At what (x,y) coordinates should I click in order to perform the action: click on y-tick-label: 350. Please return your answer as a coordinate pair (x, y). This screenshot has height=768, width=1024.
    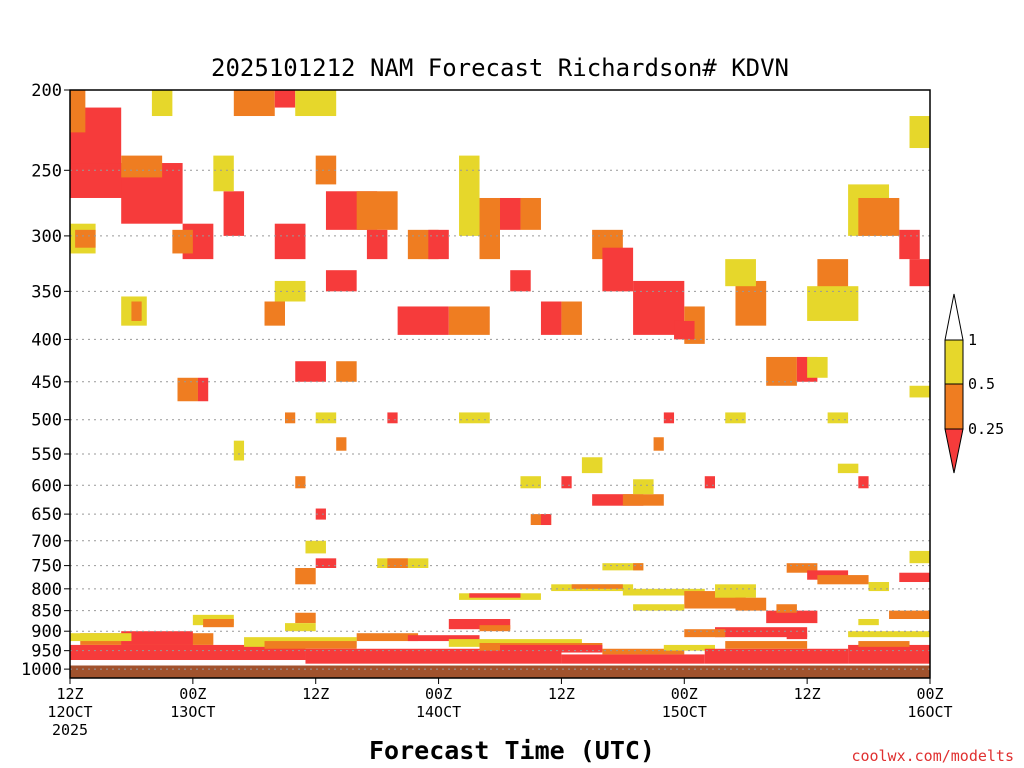
    Looking at the image, I should click on (46, 292).